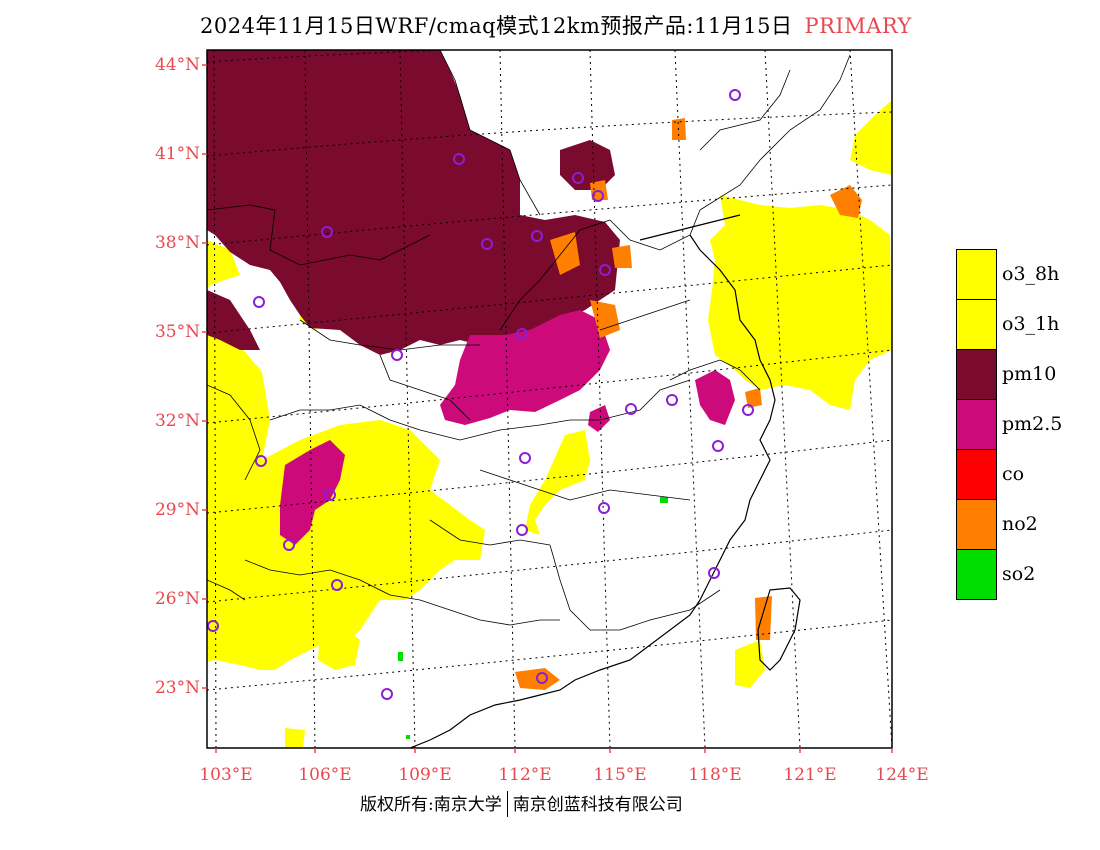  I want to click on no2-spot-korea, so click(846, 201).